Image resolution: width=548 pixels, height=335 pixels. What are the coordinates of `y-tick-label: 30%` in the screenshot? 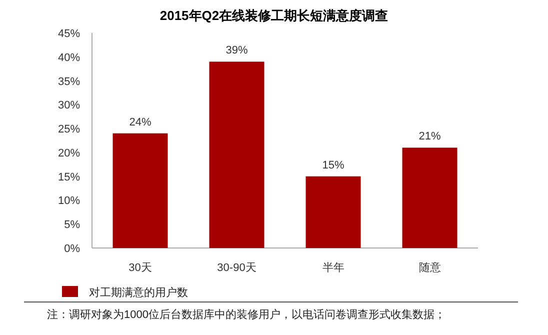 It's located at (69, 106).